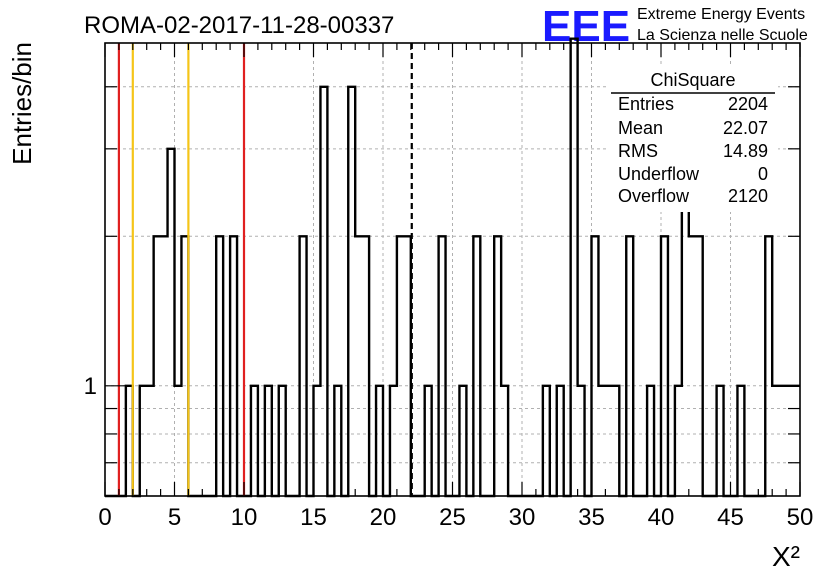  What do you see at coordinates (800, 517) in the screenshot?
I see `x-tick-label: 50` at bounding box center [800, 517].